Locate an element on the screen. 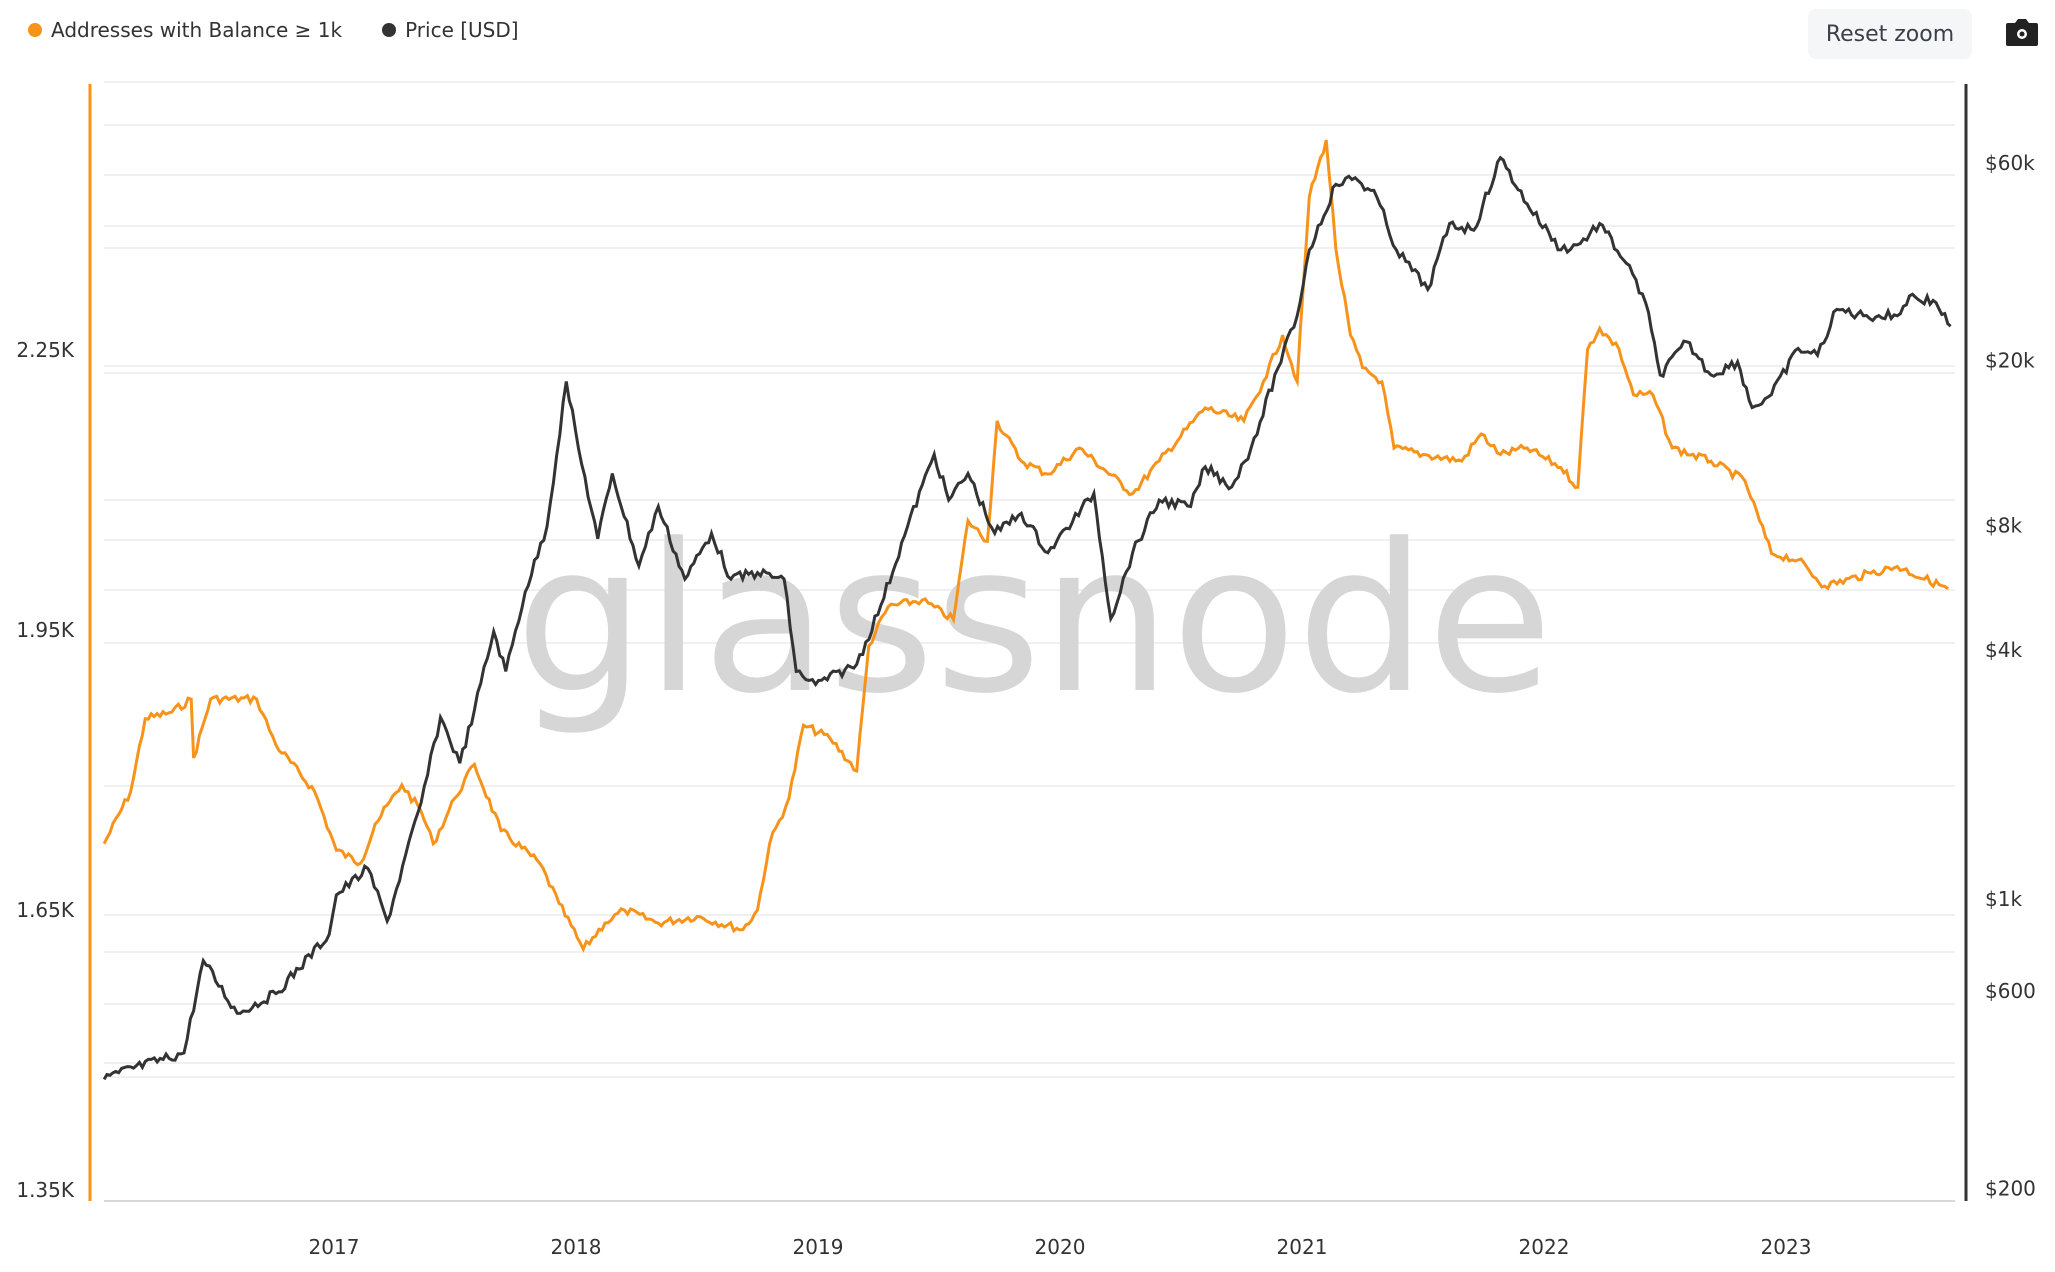 This screenshot has height=1272, width=2055. x-tick-label: 2022 is located at coordinates (1544, 1247).